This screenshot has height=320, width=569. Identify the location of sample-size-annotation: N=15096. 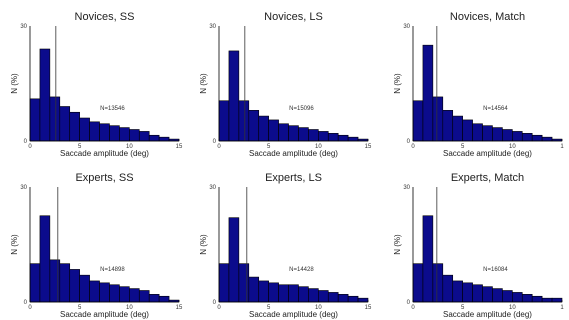
(301, 109).